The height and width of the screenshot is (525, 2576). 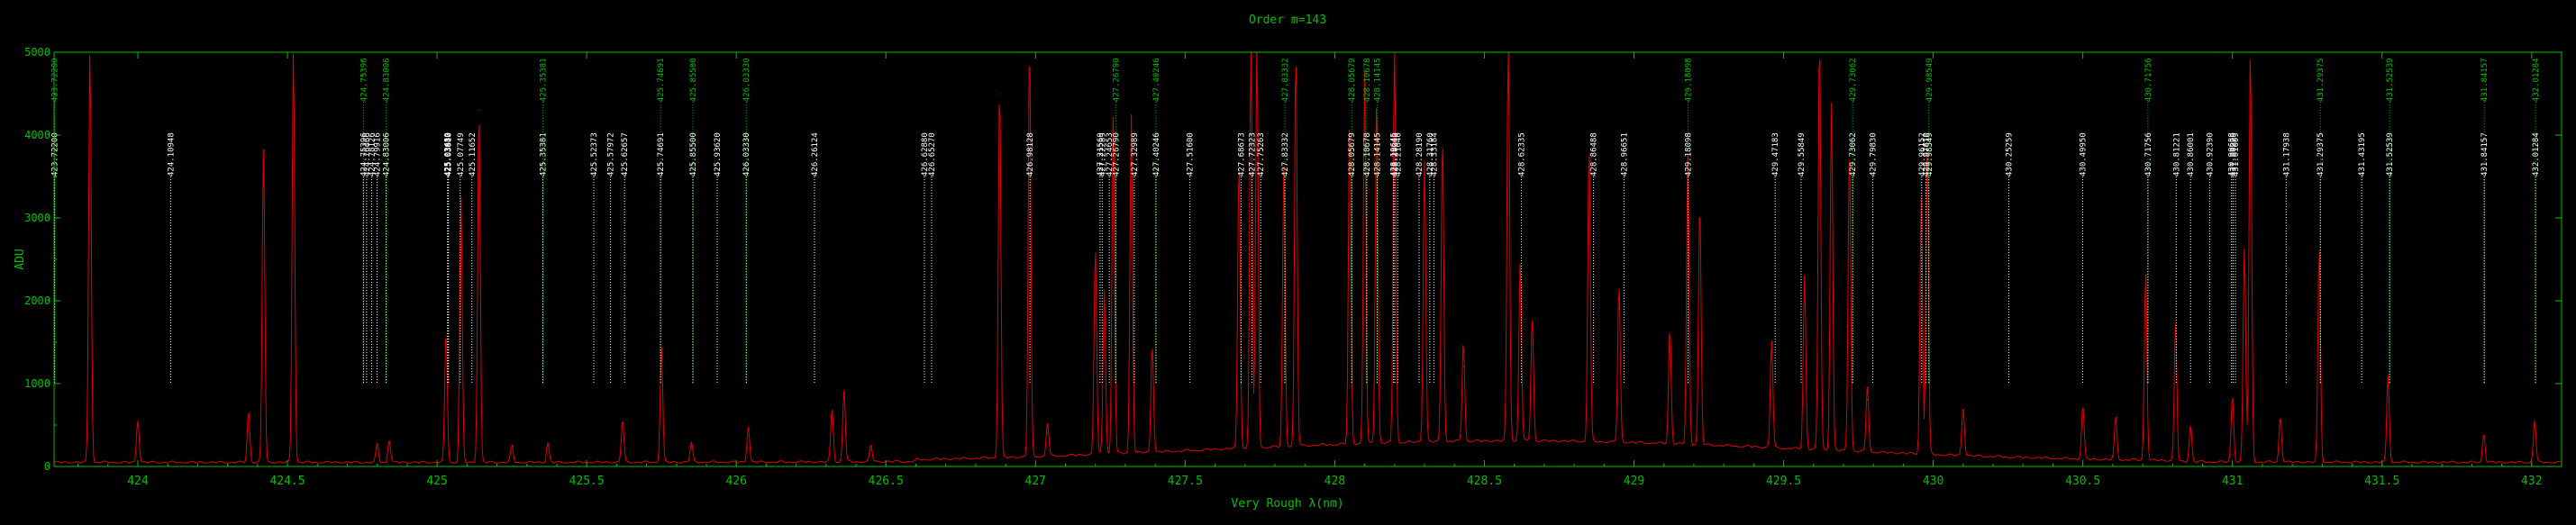 I want to click on x-tick-label: 432, so click(x=2531, y=481).